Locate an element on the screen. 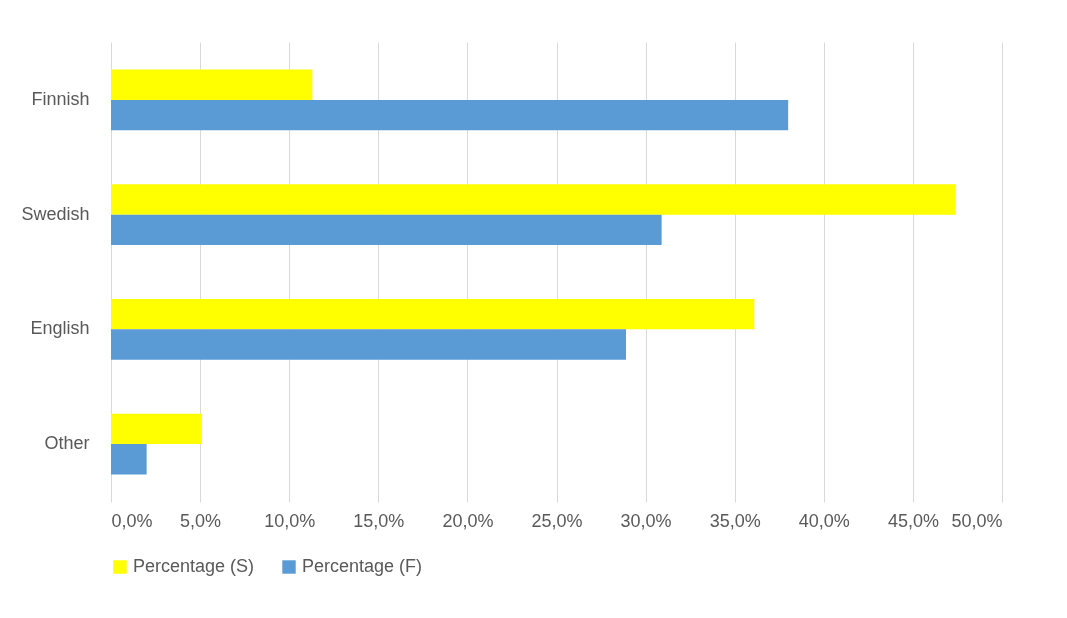 The height and width of the screenshot is (618, 1067). x-tick-label: 0,0% is located at coordinates (132, 520).